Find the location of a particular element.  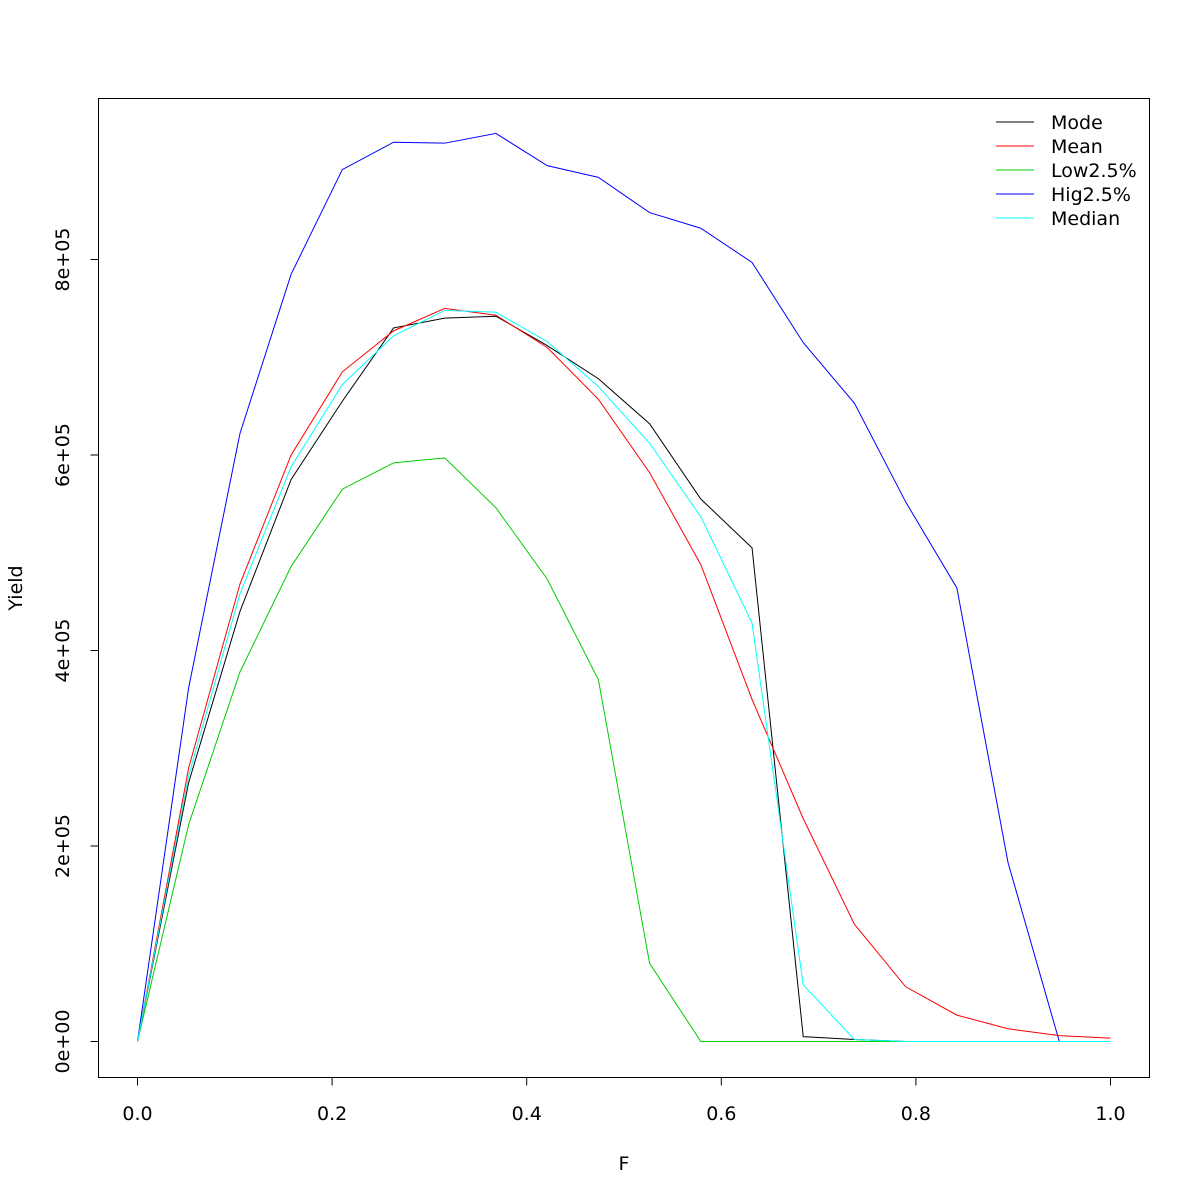

x-tick-label: 0.2 is located at coordinates (332, 1114).